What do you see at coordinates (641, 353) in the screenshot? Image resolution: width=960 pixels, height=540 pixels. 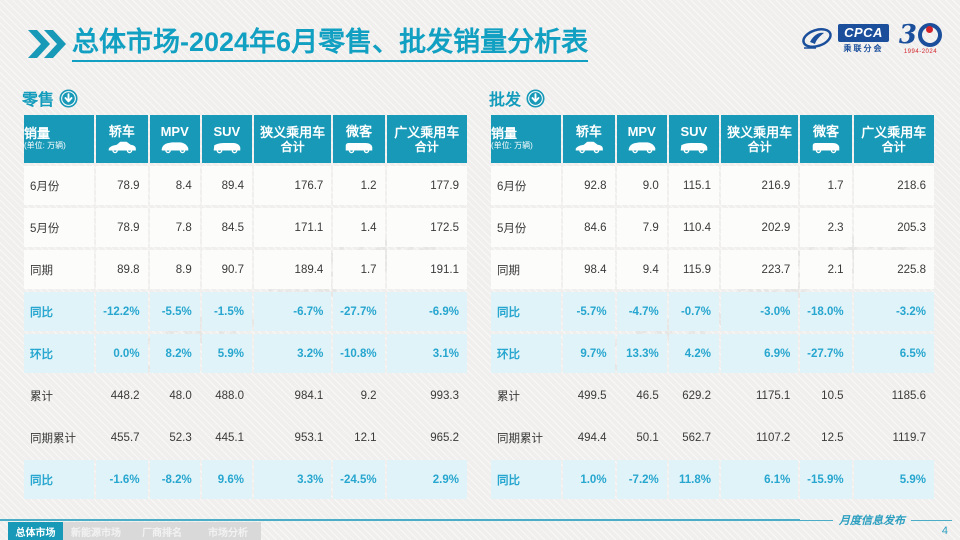 I see `table-cell: 13.3%` at bounding box center [641, 353].